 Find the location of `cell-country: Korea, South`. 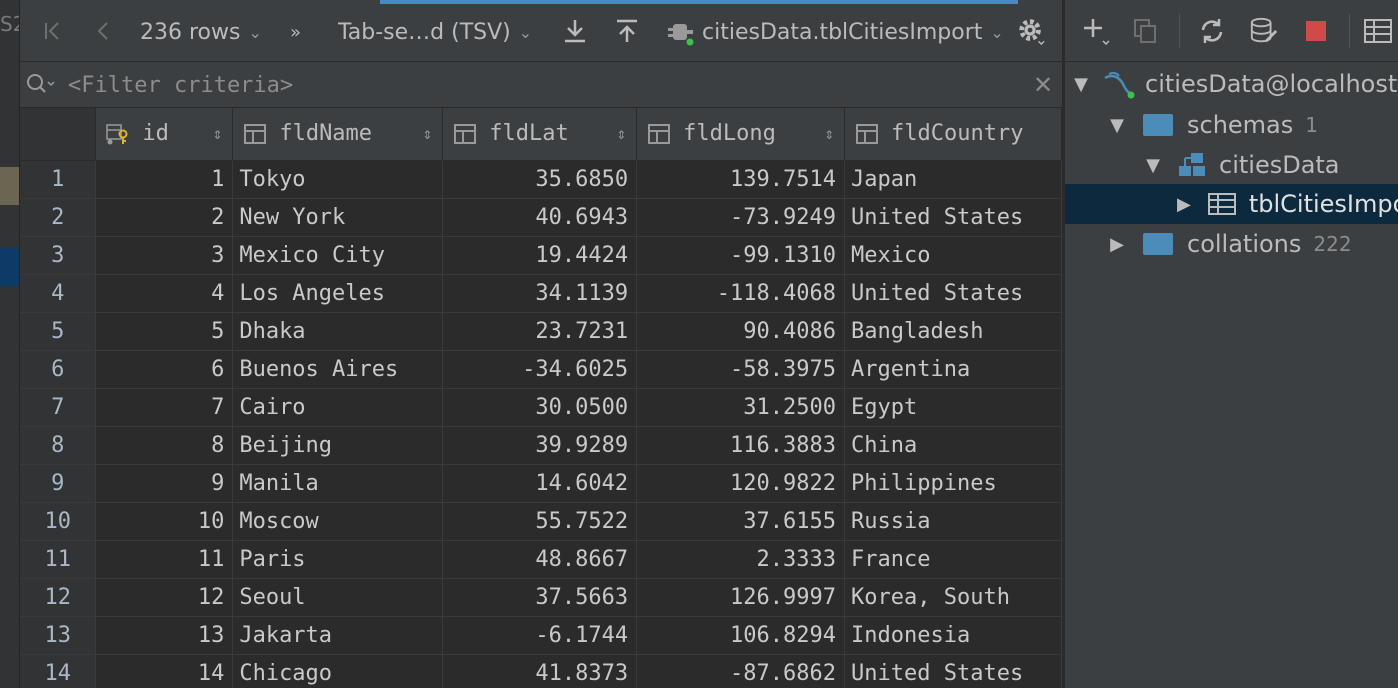

cell-country: Korea, South is located at coordinates (953, 597).